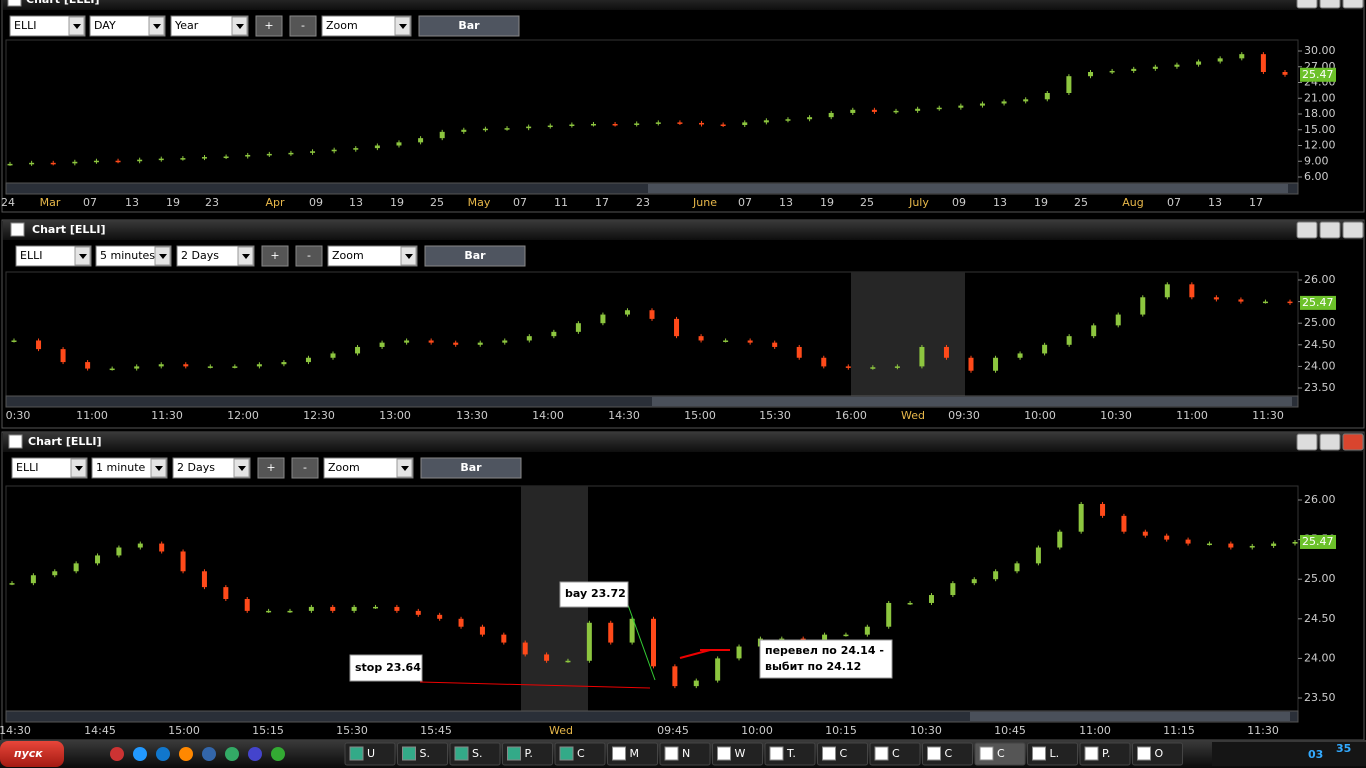 This screenshot has height=768, width=1366. Describe the element at coordinates (18, 415) in the screenshot. I see `x-tick-label: 0:30` at that location.